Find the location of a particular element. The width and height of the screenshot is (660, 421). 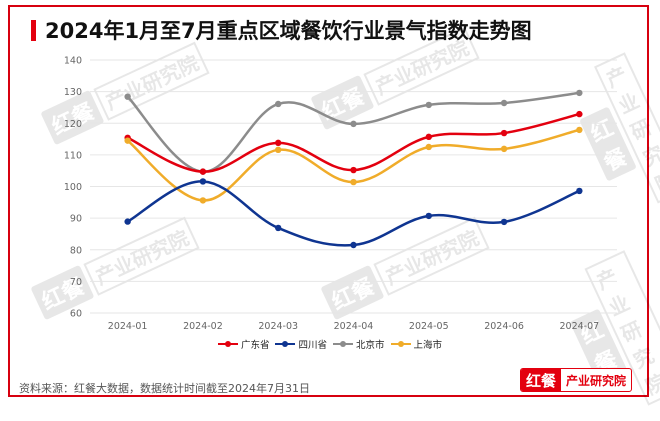

y-tick-label: 130 is located at coordinates (73, 92).